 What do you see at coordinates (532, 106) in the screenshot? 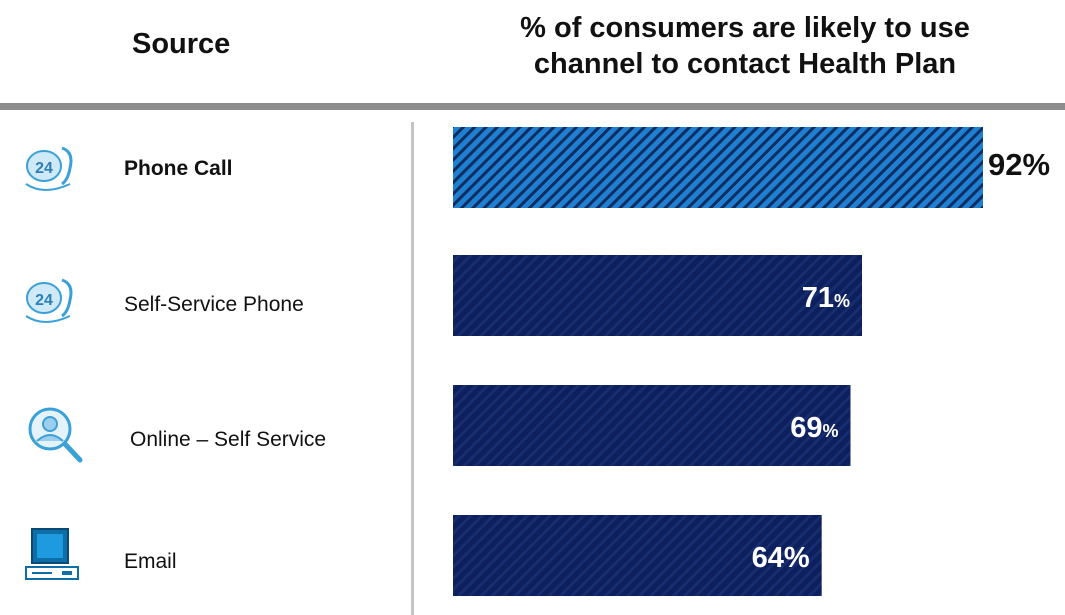
I see `header-divider` at bounding box center [532, 106].